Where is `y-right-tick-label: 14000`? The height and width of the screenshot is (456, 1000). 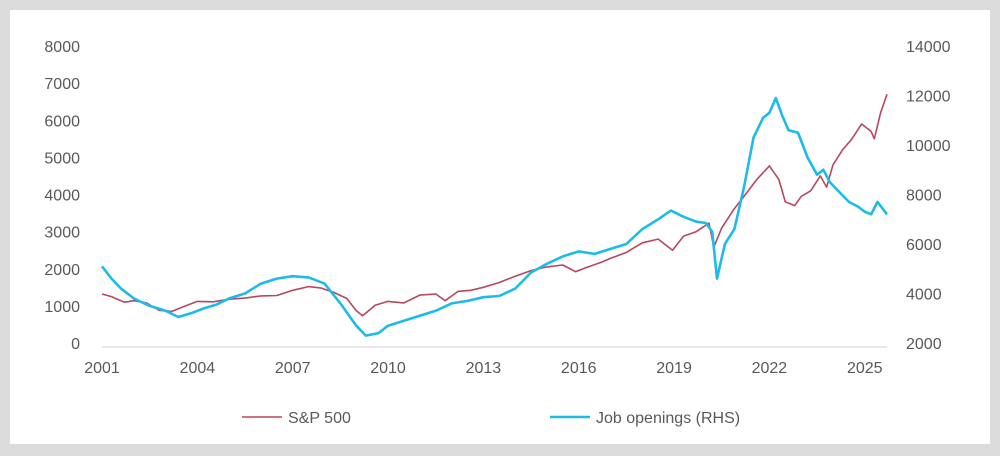 y-right-tick-label: 14000 is located at coordinates (928, 47).